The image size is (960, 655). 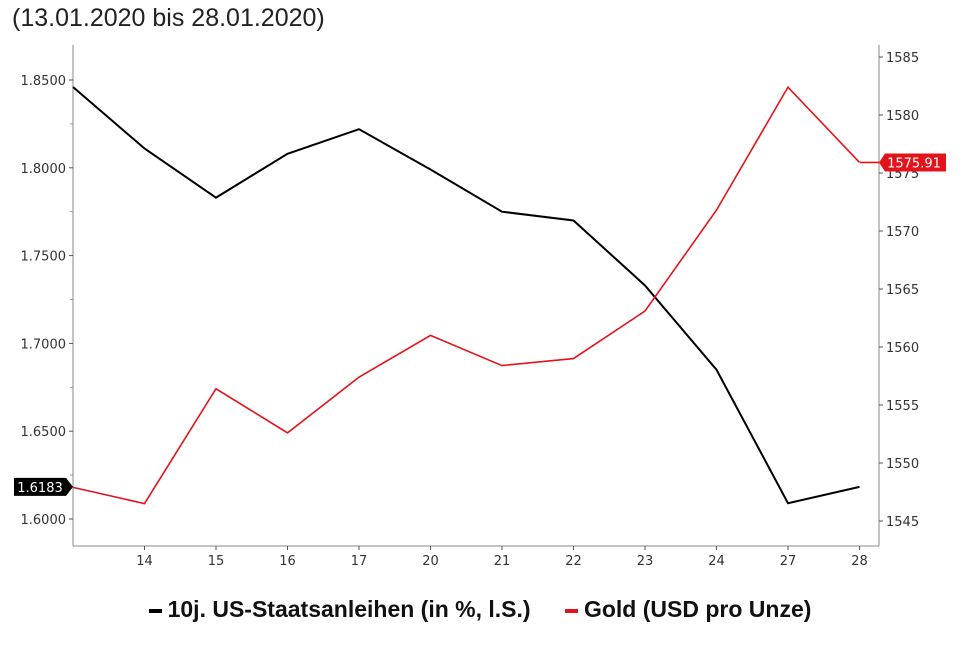 What do you see at coordinates (645, 561) in the screenshot?
I see `x-tick-label: 23` at bounding box center [645, 561].